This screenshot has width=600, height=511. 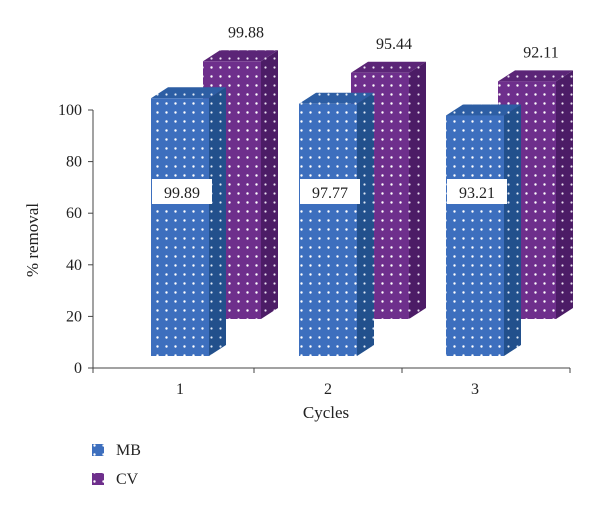 I want to click on bar-mb-1-top, so click(x=188, y=93).